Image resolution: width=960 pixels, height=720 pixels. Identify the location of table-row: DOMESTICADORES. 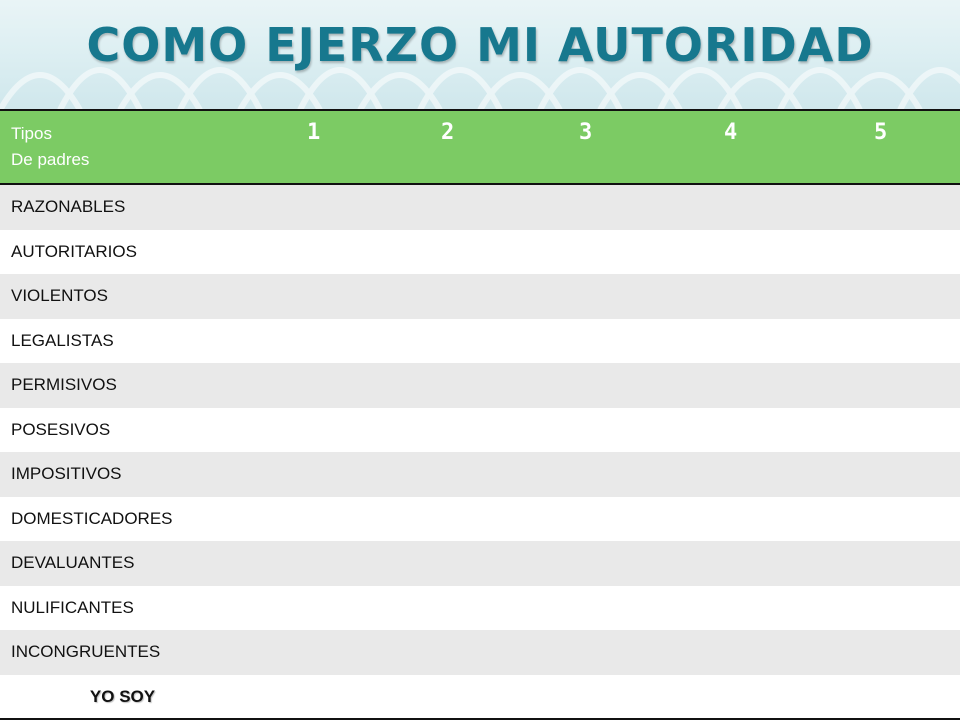
(480, 518).